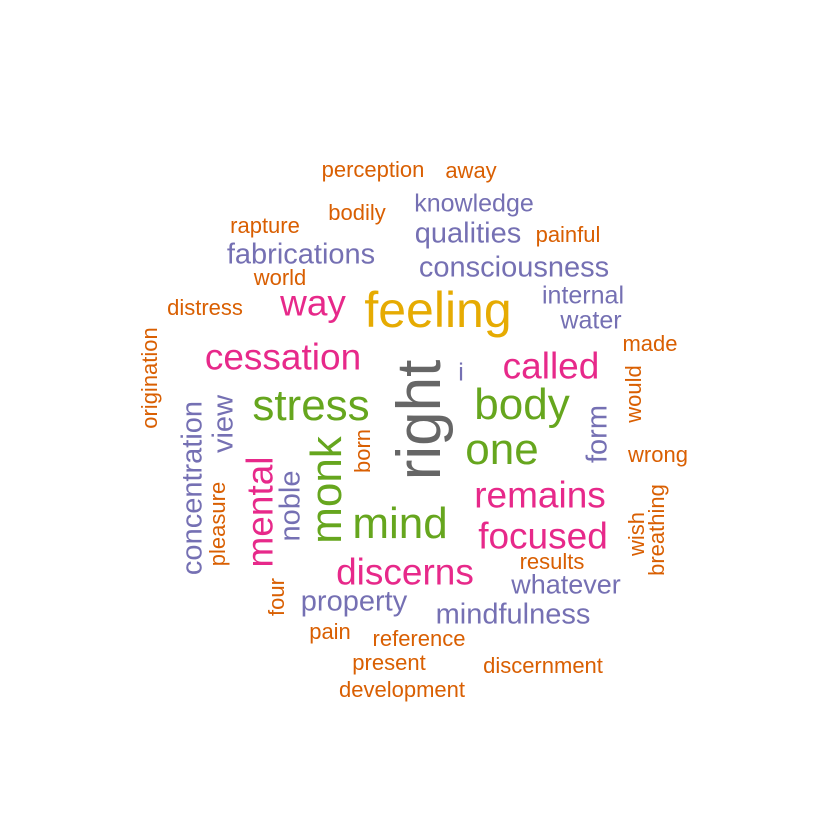 The width and height of the screenshot is (840, 840). What do you see at coordinates (192, 488) in the screenshot?
I see `word-concentration: concentration` at bounding box center [192, 488].